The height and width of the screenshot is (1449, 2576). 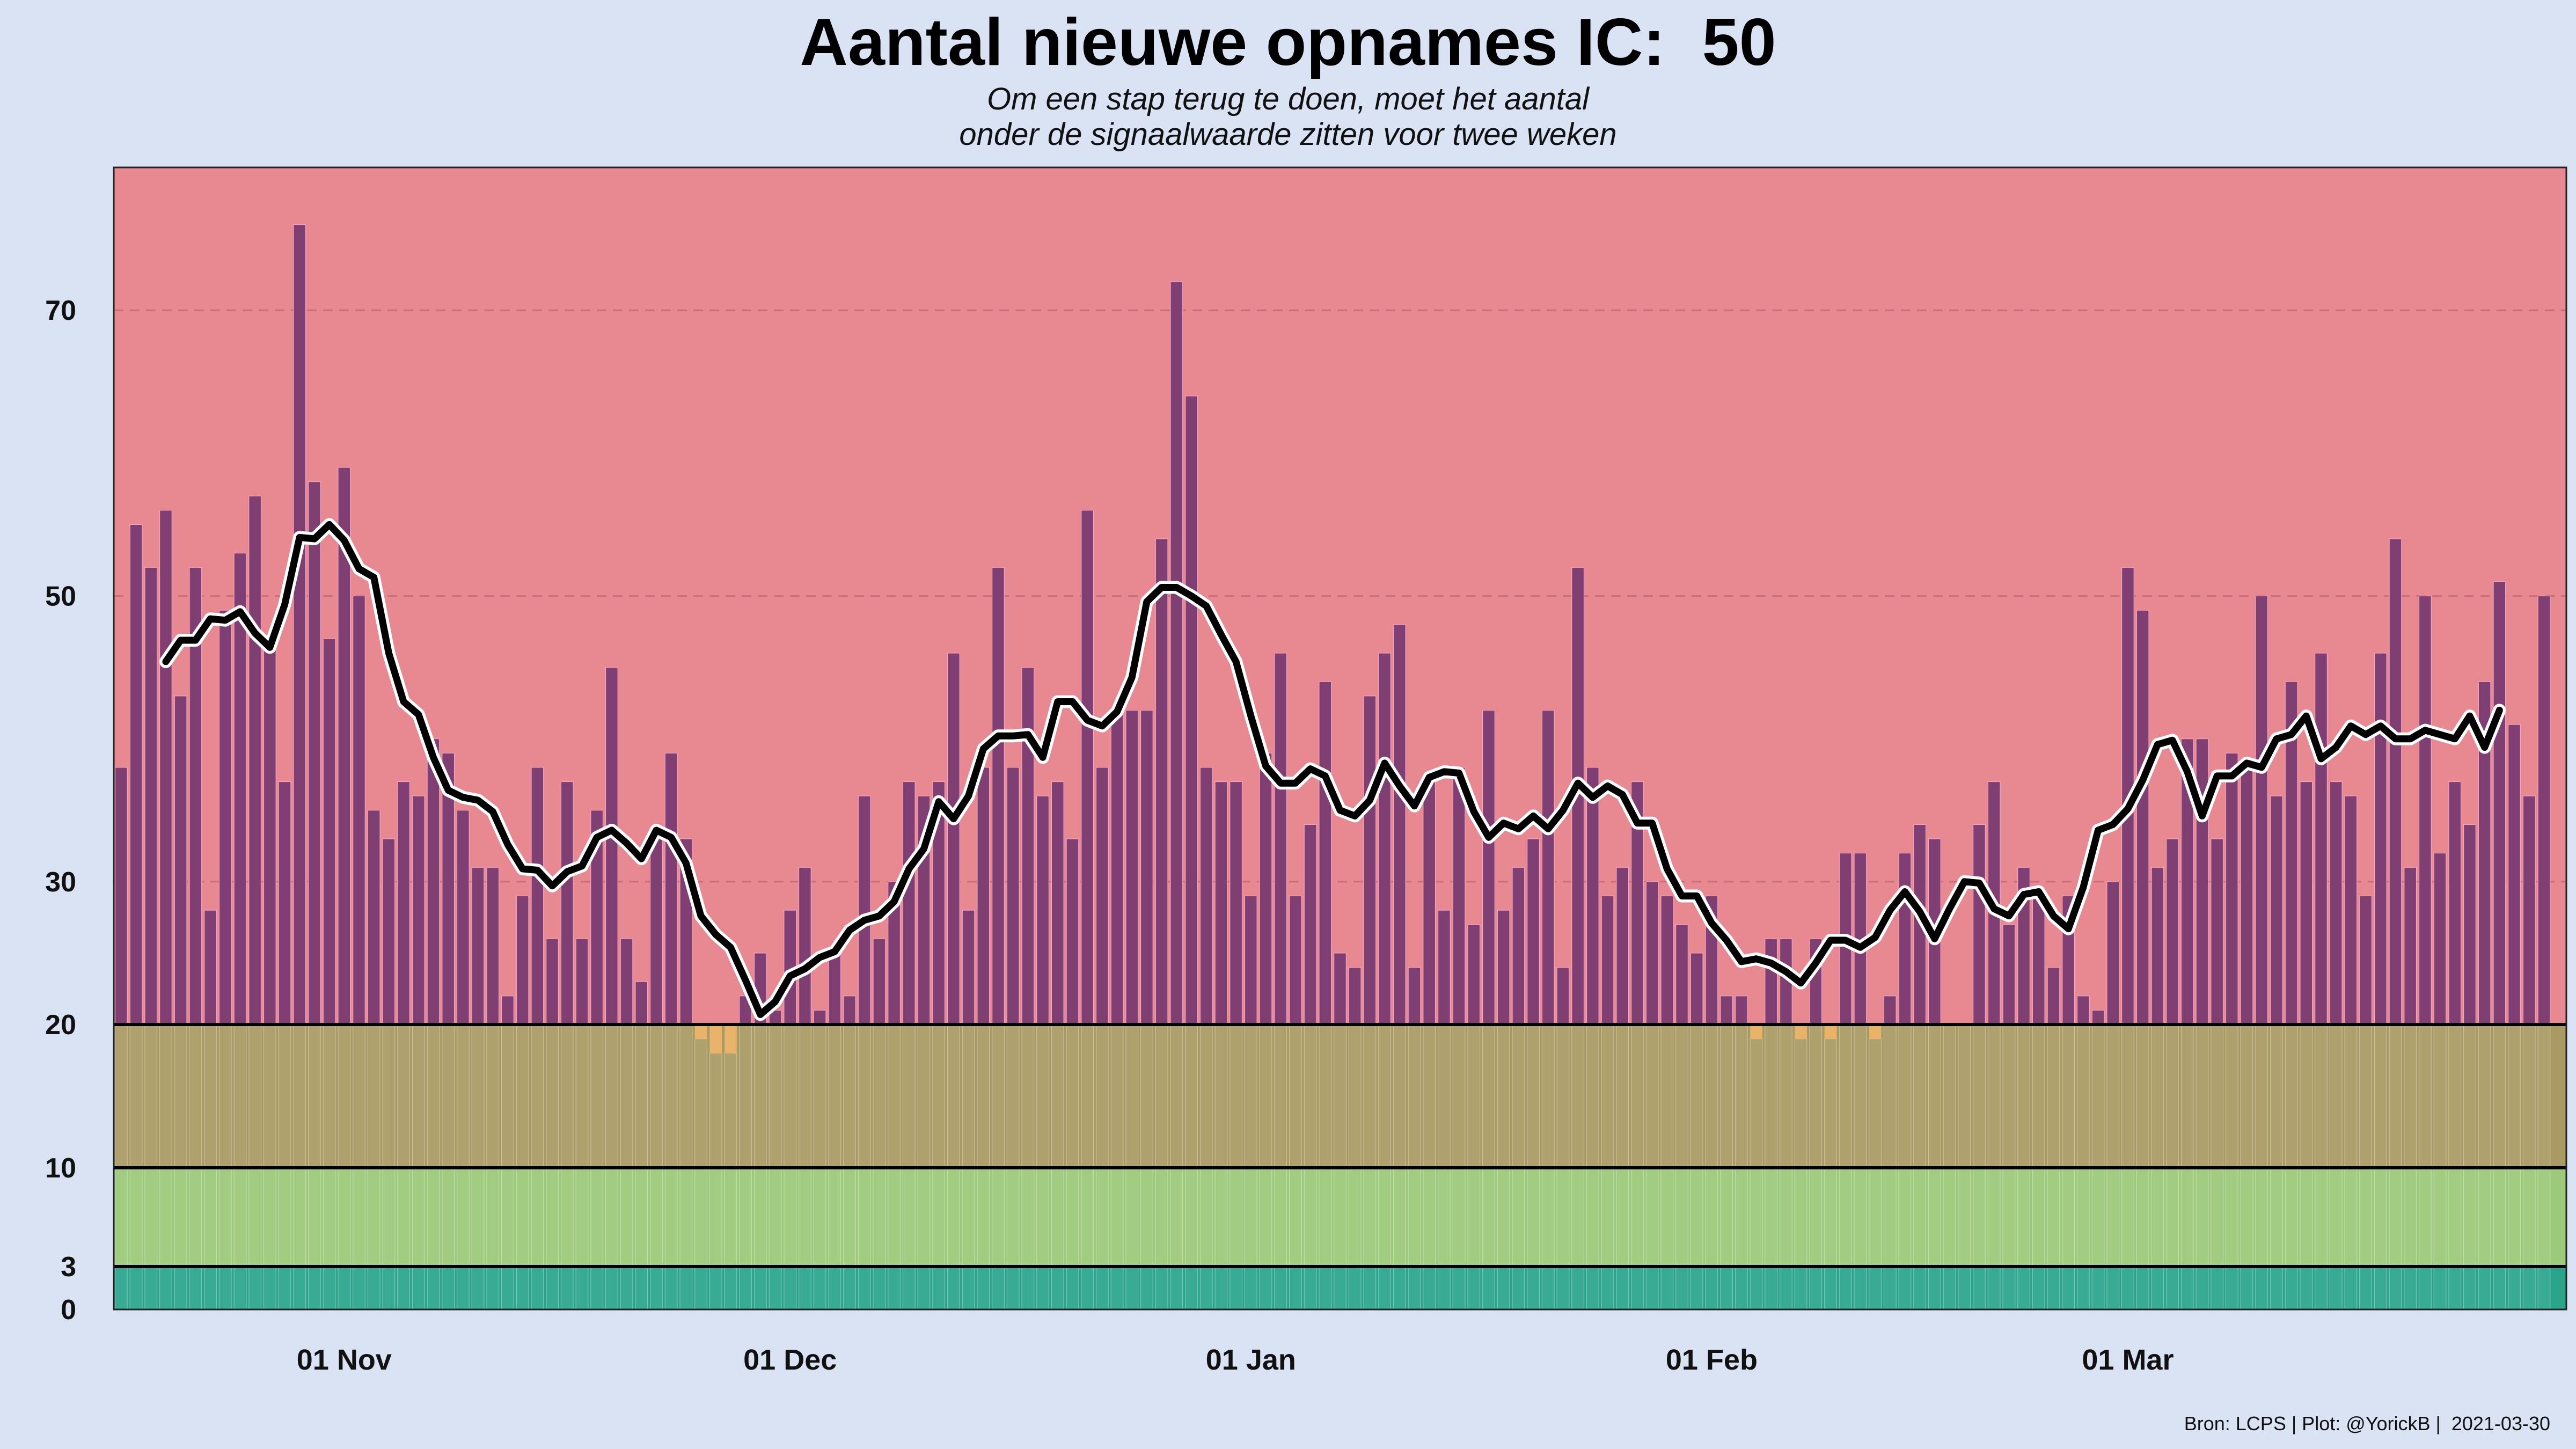 What do you see at coordinates (1251, 1360) in the screenshot?
I see `x-tick-label: 01 Jan` at bounding box center [1251, 1360].